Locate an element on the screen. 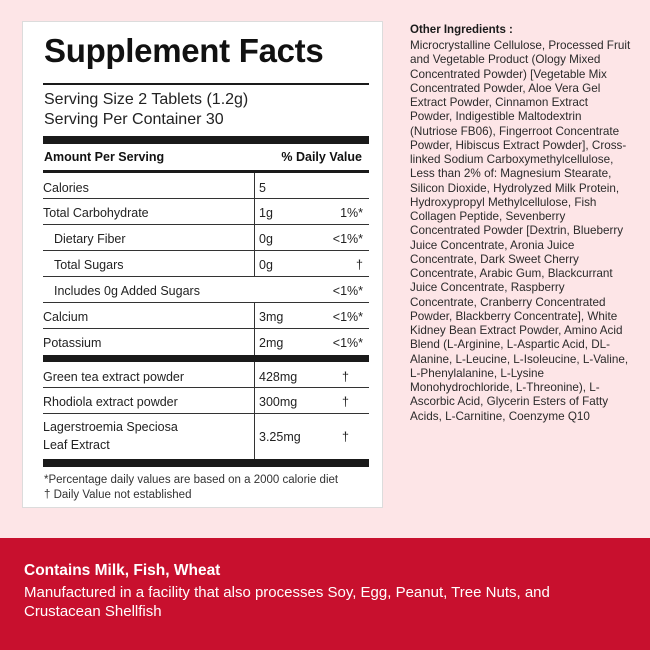 This screenshot has width=650, height=650. daily-value-footnote: † Daily Value not established is located at coordinates (118, 495).